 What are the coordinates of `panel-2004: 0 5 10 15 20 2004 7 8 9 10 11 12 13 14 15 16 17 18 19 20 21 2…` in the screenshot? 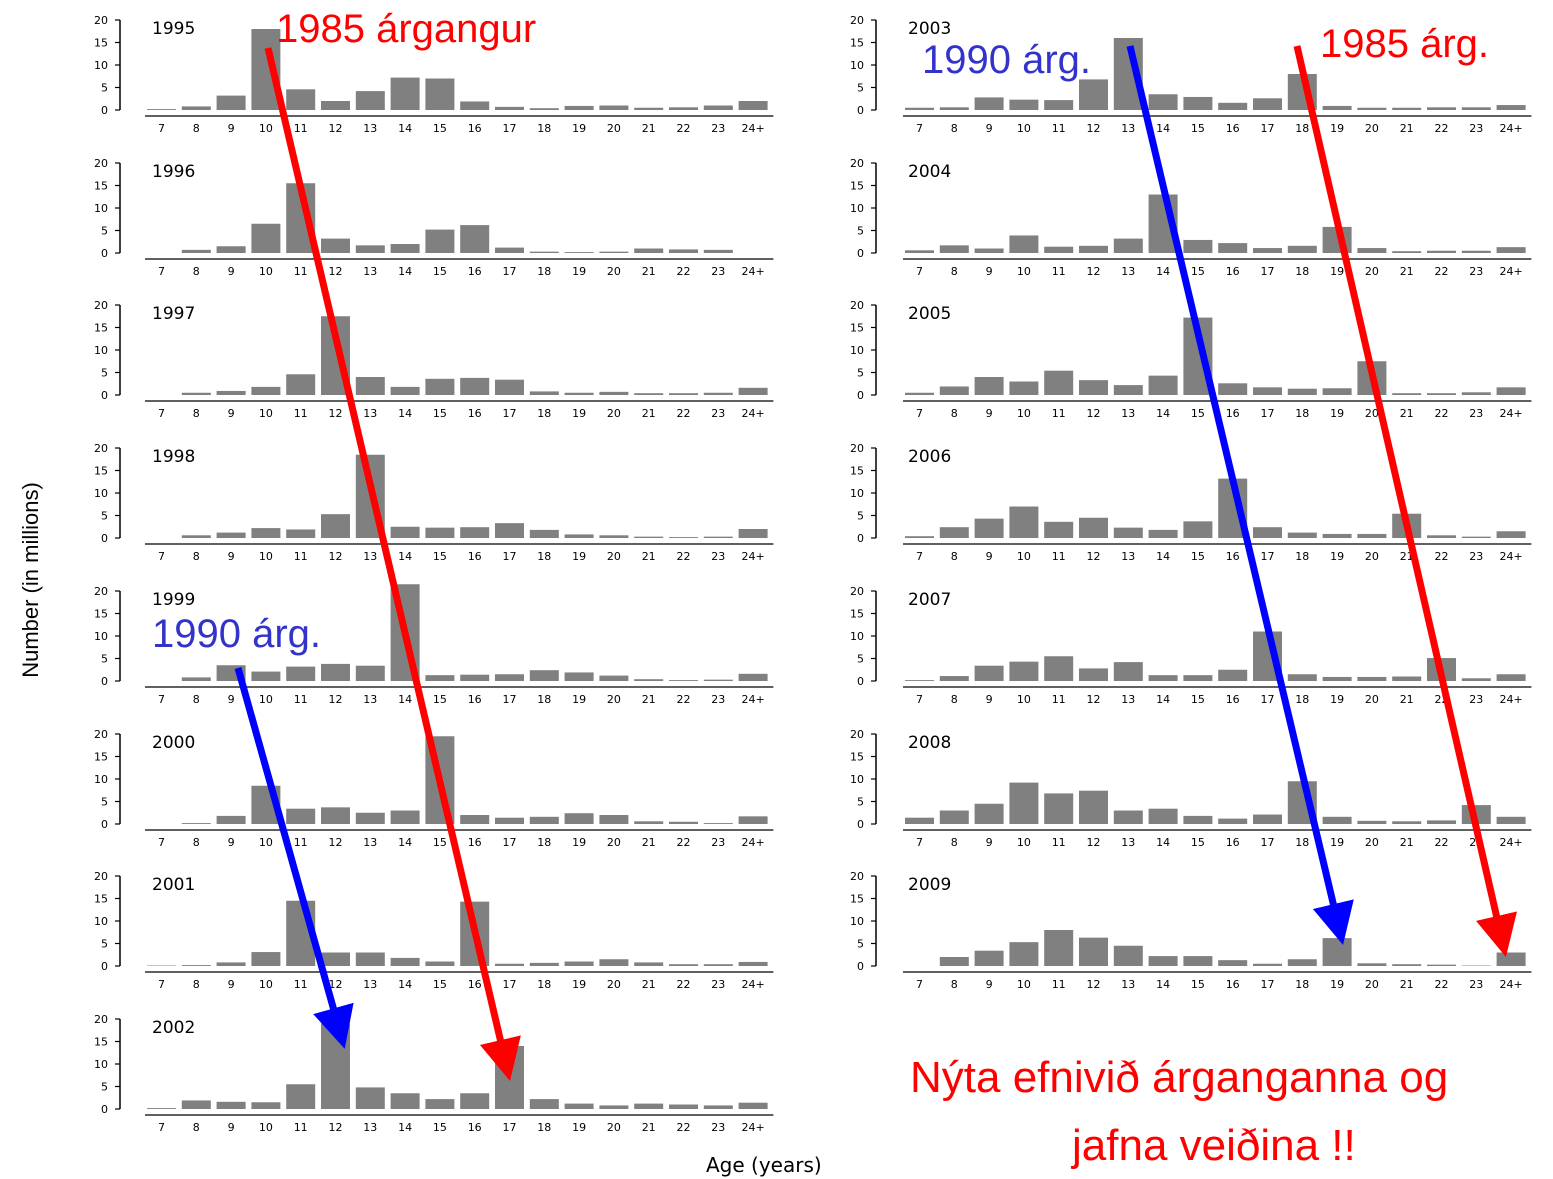 It's located at (1191, 217).